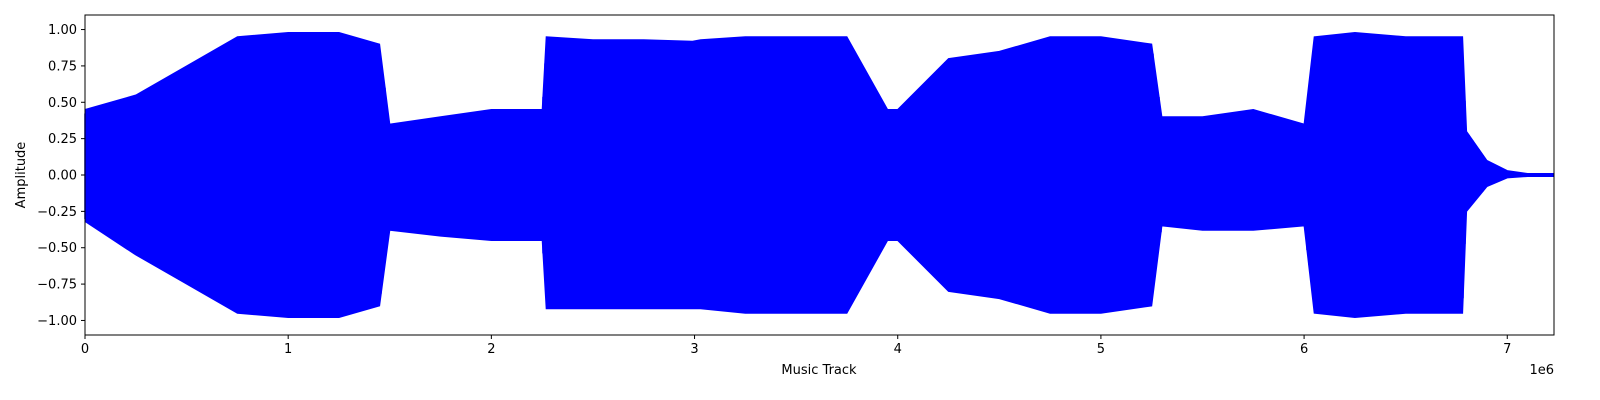 Image resolution: width=1600 pixels, height=400 pixels. What do you see at coordinates (57, 212) in the screenshot?
I see `y-tick-label: −0.25` at bounding box center [57, 212].